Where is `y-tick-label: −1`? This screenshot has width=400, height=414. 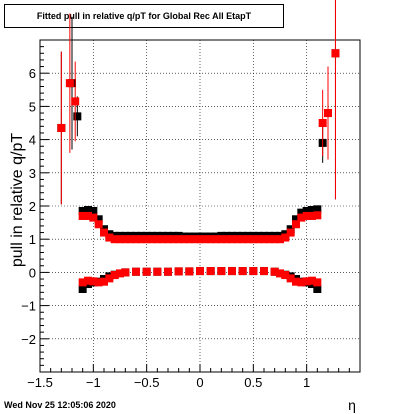 y-tick-label: −1 is located at coordinates (28, 306).